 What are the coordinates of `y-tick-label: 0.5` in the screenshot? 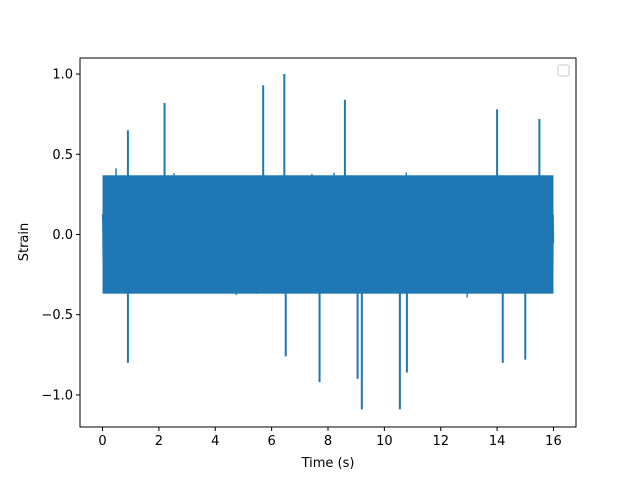 It's located at (62, 155).